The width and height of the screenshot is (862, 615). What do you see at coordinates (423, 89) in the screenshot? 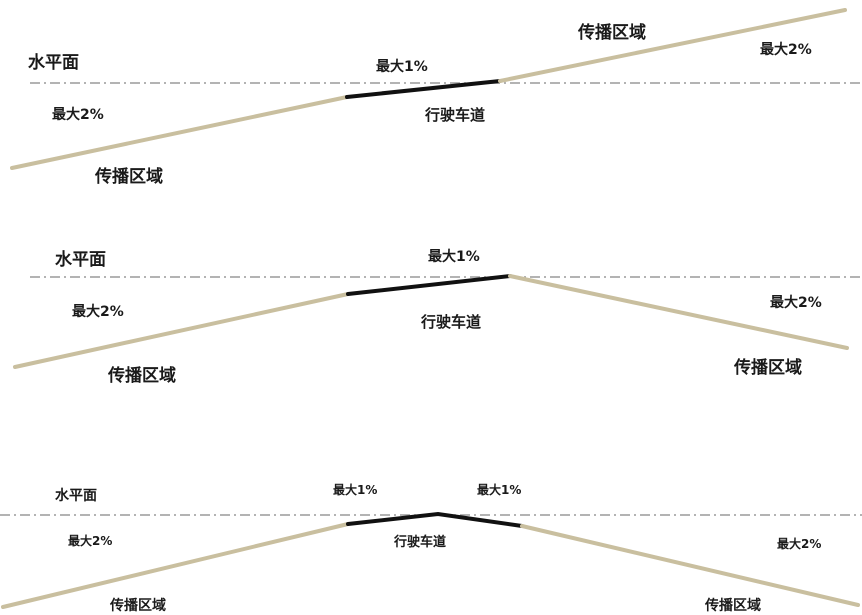
I see `panel-1-carriageway` at bounding box center [423, 89].